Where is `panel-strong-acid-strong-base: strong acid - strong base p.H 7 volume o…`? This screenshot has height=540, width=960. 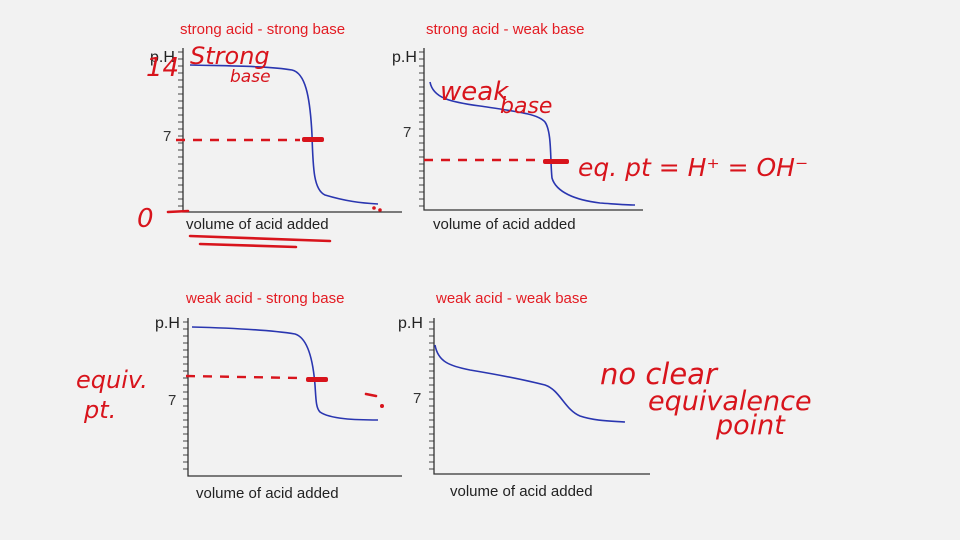 panel-strong-acid-strong-base: strong acid - strong base p.H 7 volume o… is located at coordinates (276, 127).